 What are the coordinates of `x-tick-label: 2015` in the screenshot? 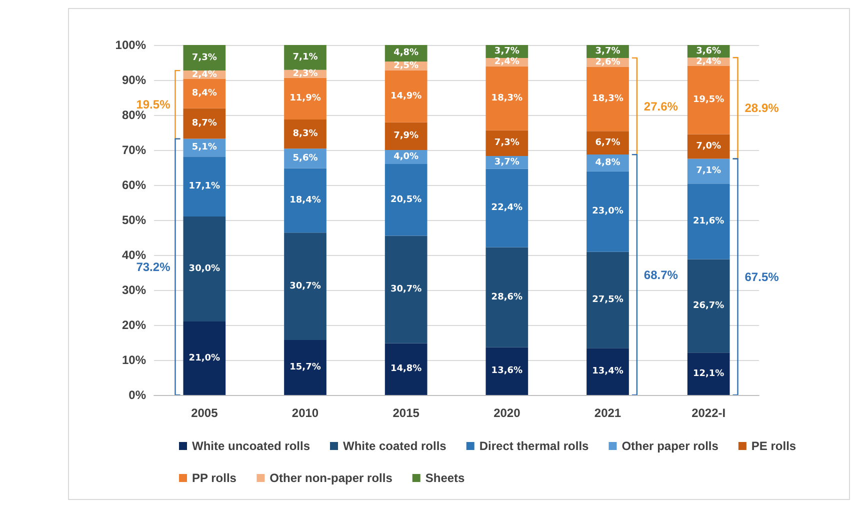 It's located at (406, 413).